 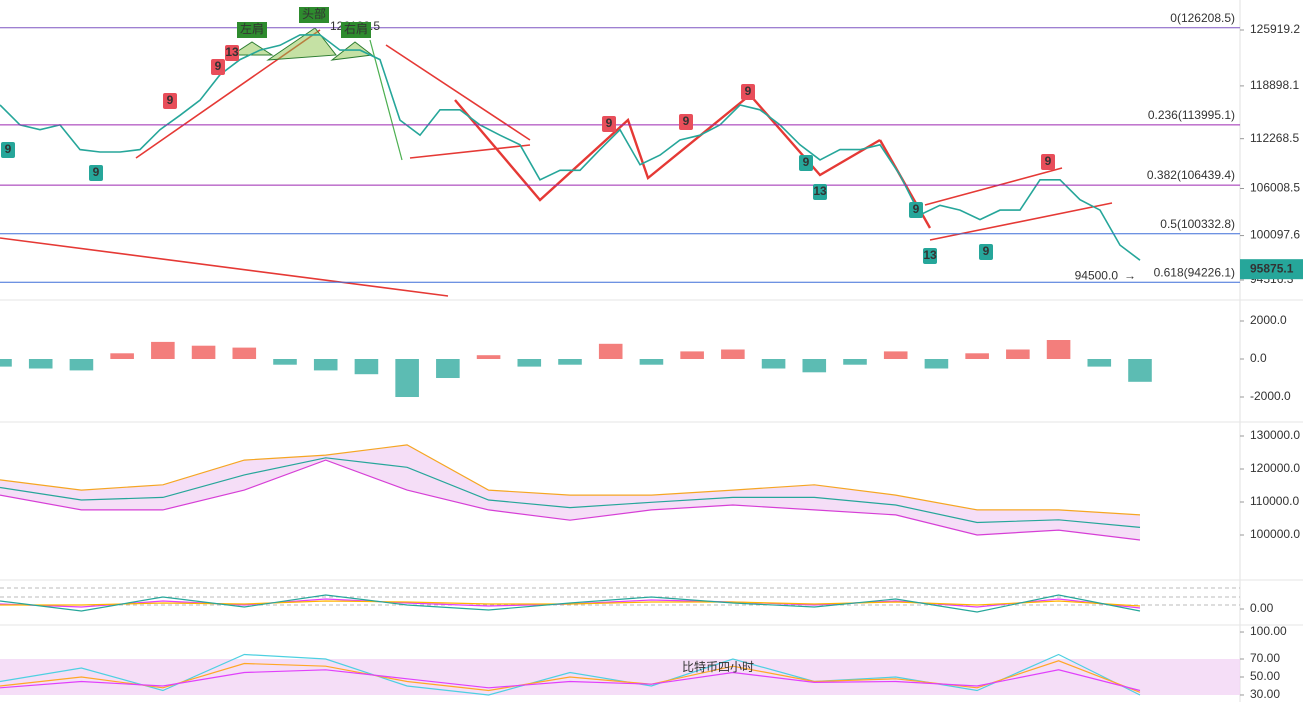 What do you see at coordinates (1268, 631) in the screenshot?
I see `y-tick-label: 100.00` at bounding box center [1268, 631].